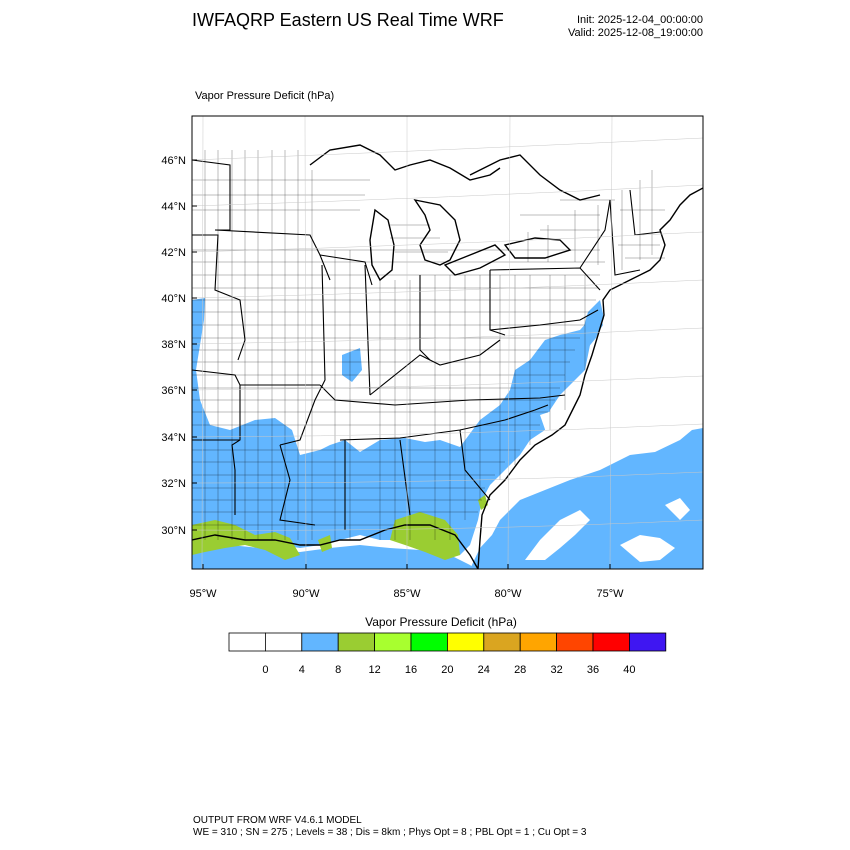 Image resolution: width=850 pixels, height=850 pixels. Describe the element at coordinates (406, 566) in the screenshot. I see `lon-ticks` at that location.